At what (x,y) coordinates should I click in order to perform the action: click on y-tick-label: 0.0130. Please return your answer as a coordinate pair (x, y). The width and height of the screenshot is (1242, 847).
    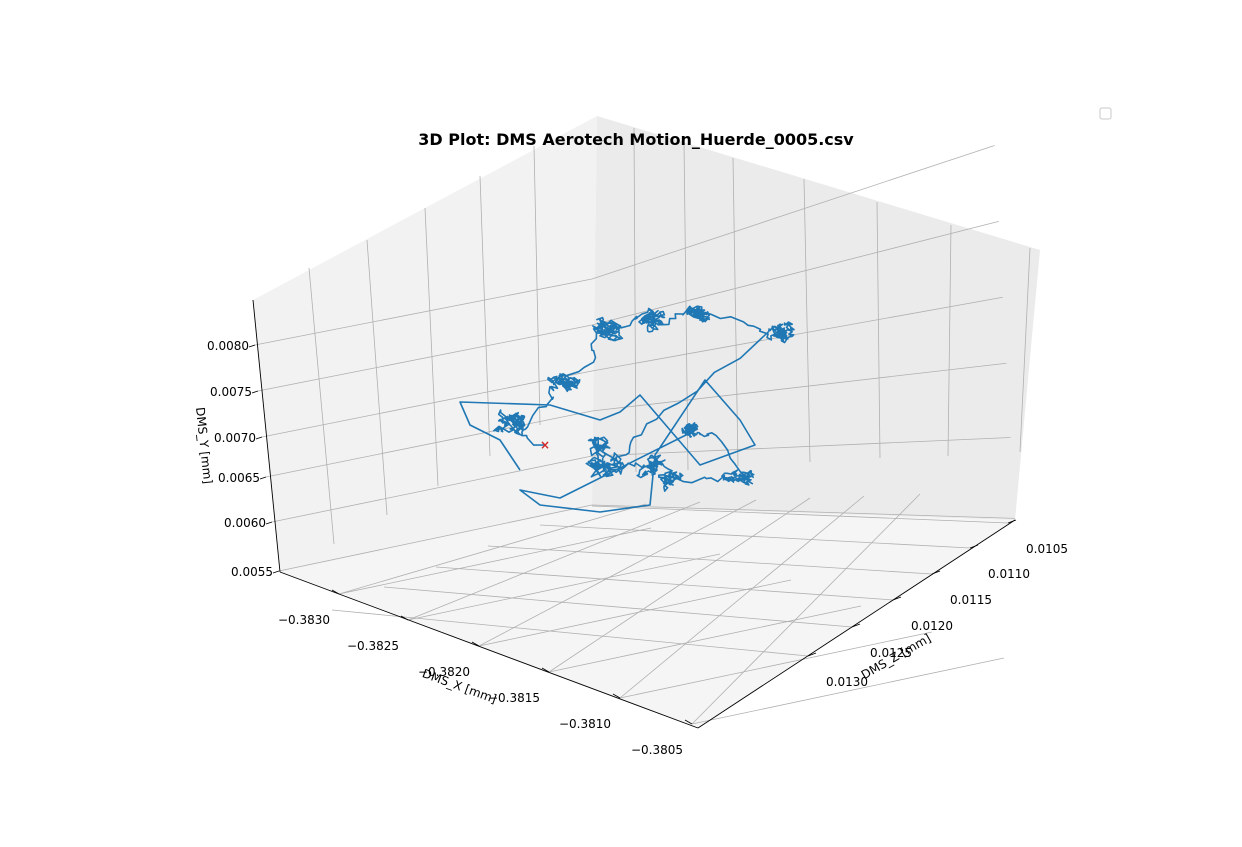
    Looking at the image, I should click on (847, 682).